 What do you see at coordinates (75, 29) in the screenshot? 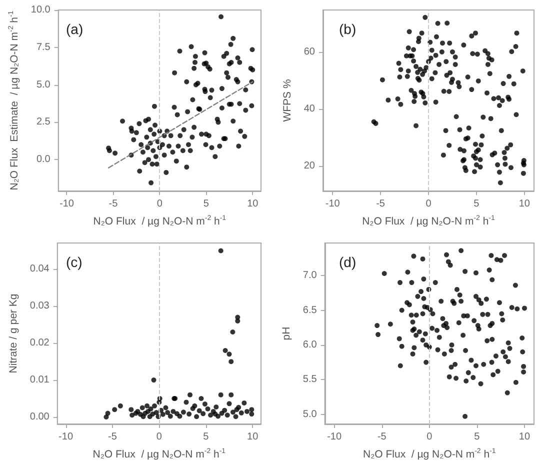
I see `annotation: (a)` at bounding box center [75, 29].